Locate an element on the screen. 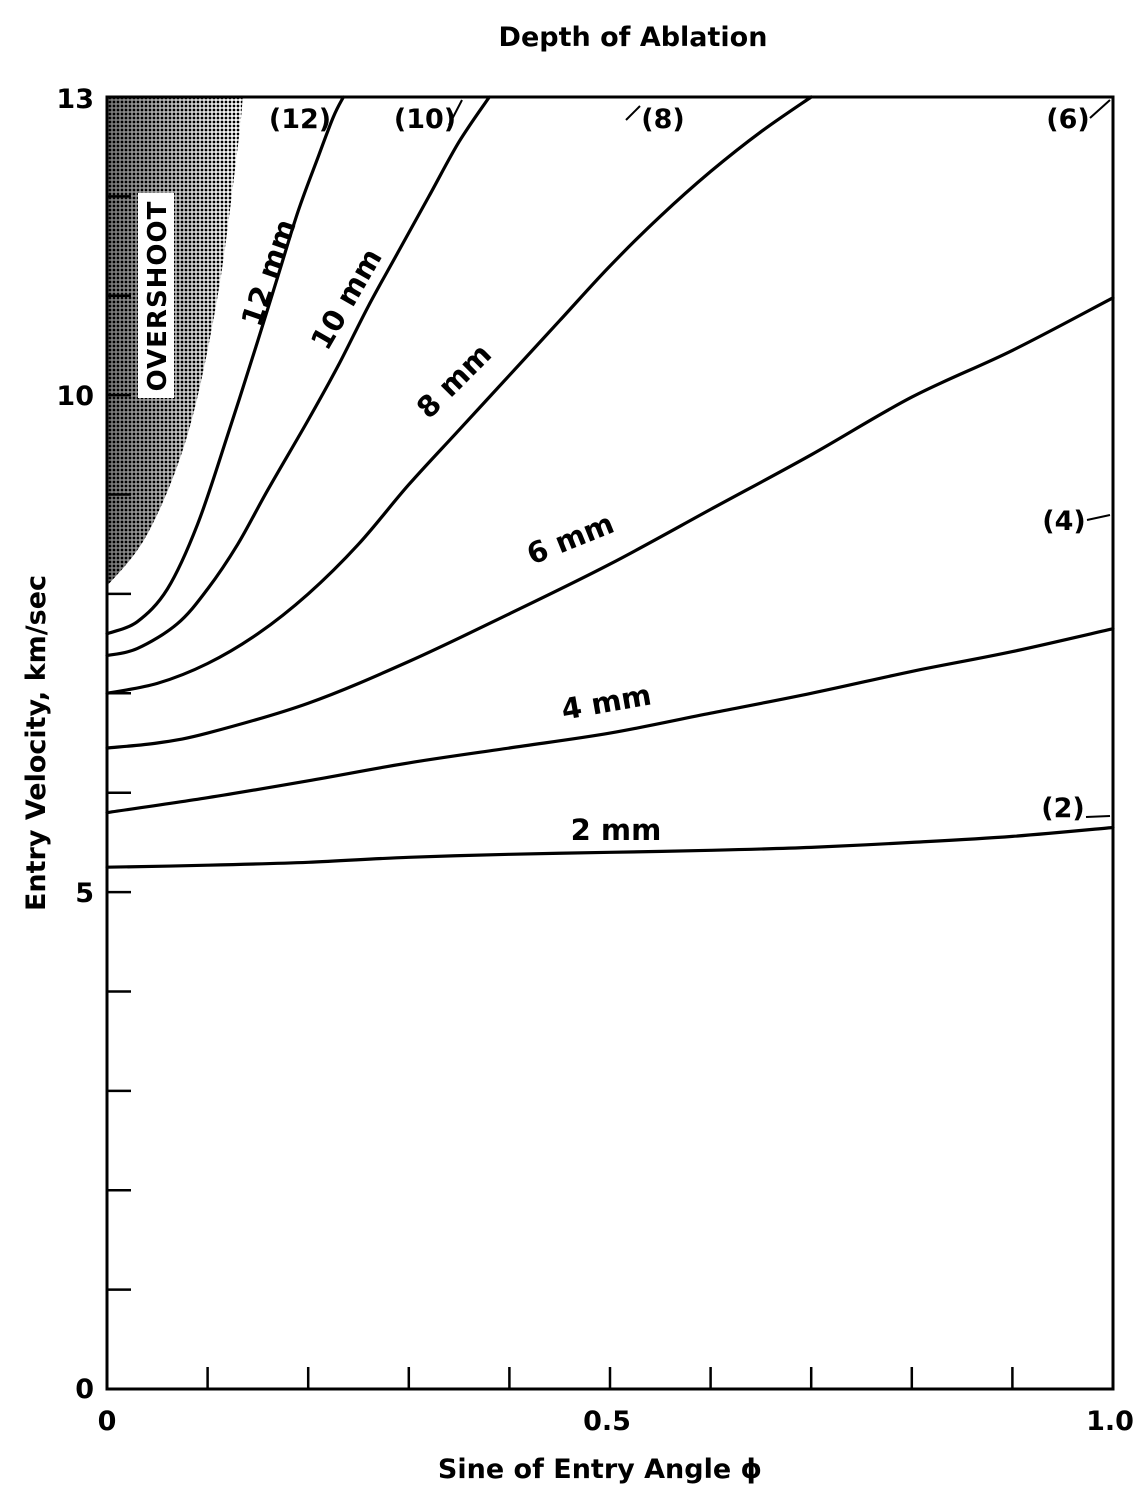 The image size is (1143, 1502). curve-label-10mm: 10 mm is located at coordinates (346, 298).